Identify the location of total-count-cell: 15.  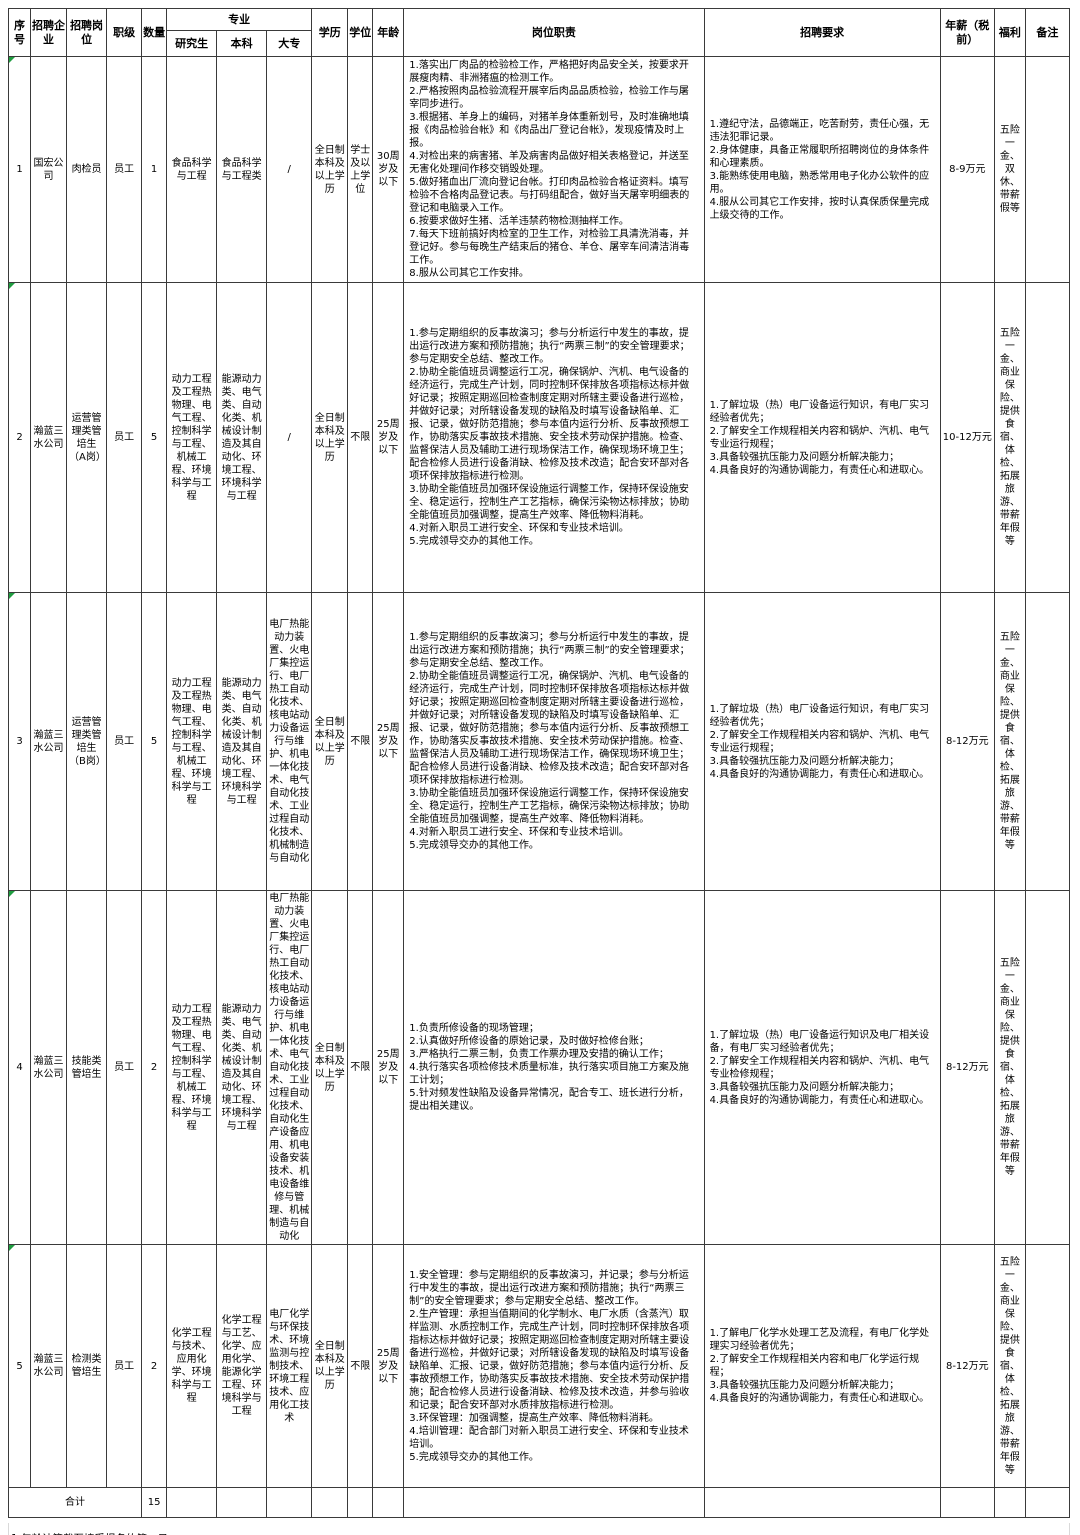
(154, 1502).